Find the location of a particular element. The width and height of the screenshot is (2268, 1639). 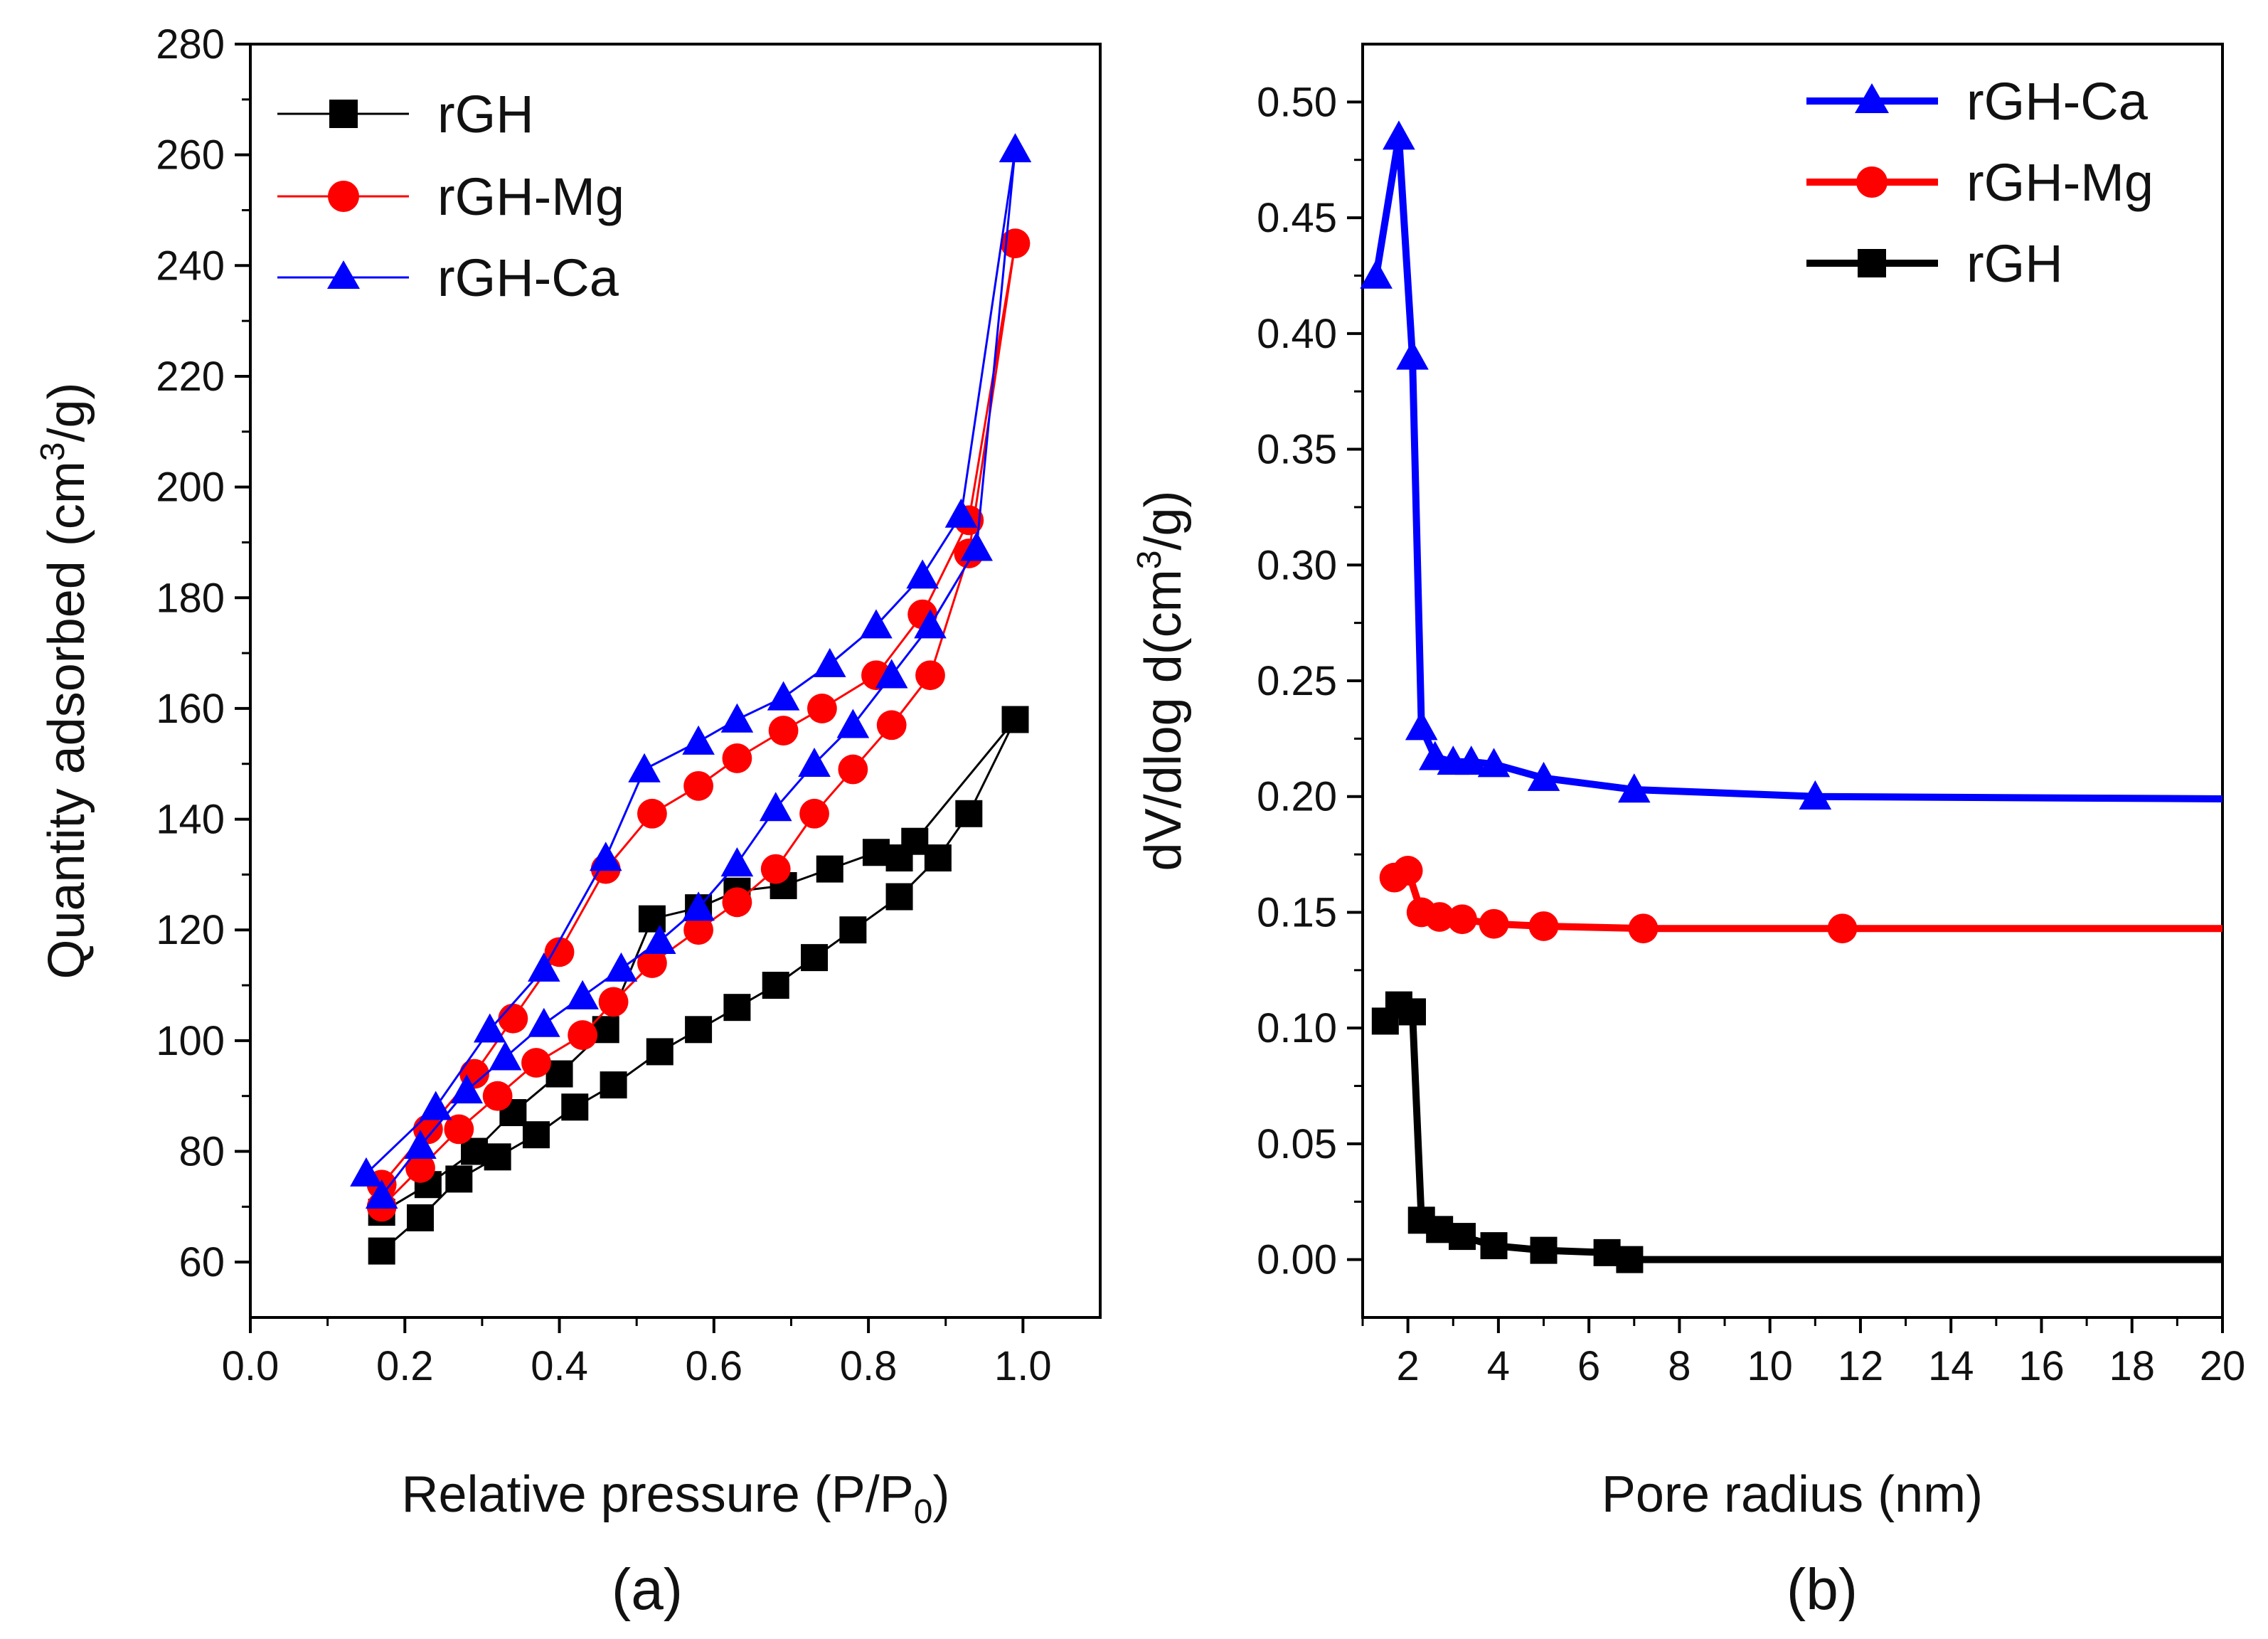

x-tick-label: 18 is located at coordinates (2132, 1366).